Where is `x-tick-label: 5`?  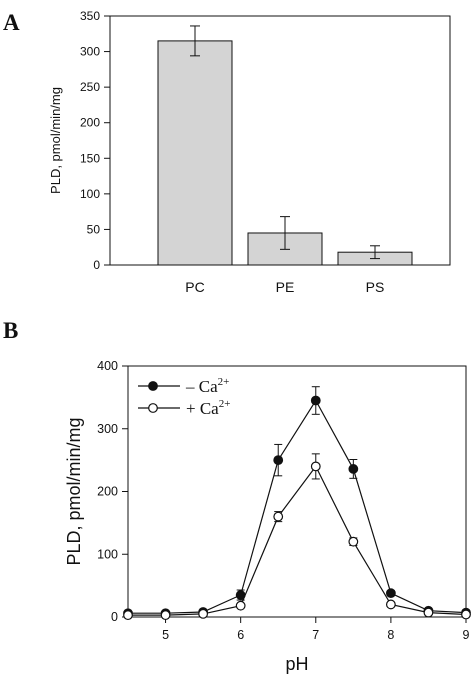
x-tick-label: 5 is located at coordinates (165, 635).